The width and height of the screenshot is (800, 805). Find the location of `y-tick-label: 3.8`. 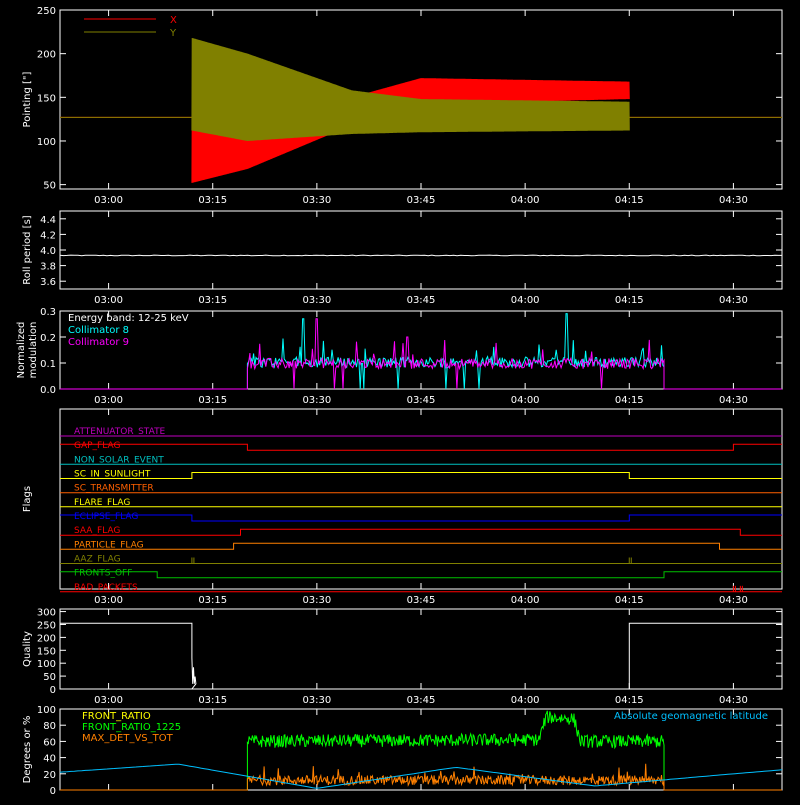

y-tick-label: 3.8 is located at coordinates (48, 267).